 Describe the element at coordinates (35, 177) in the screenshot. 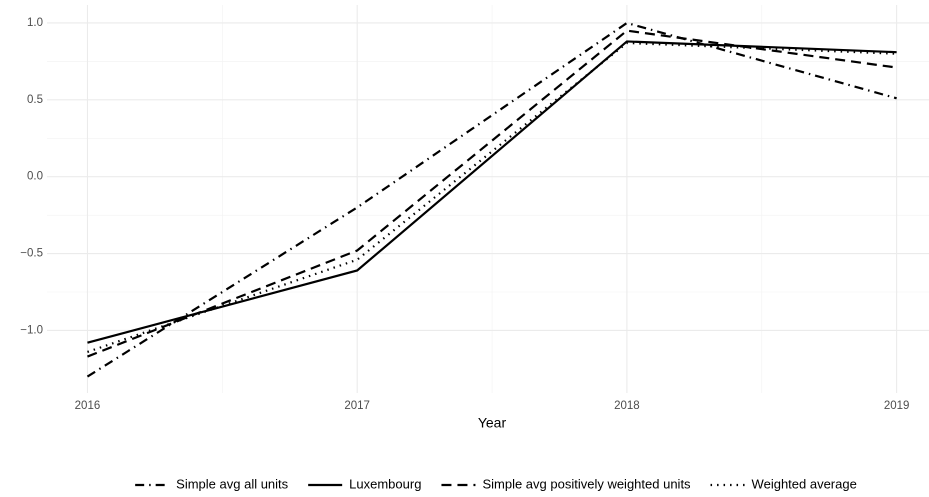

I see `y-tick-label: 0.0` at that location.